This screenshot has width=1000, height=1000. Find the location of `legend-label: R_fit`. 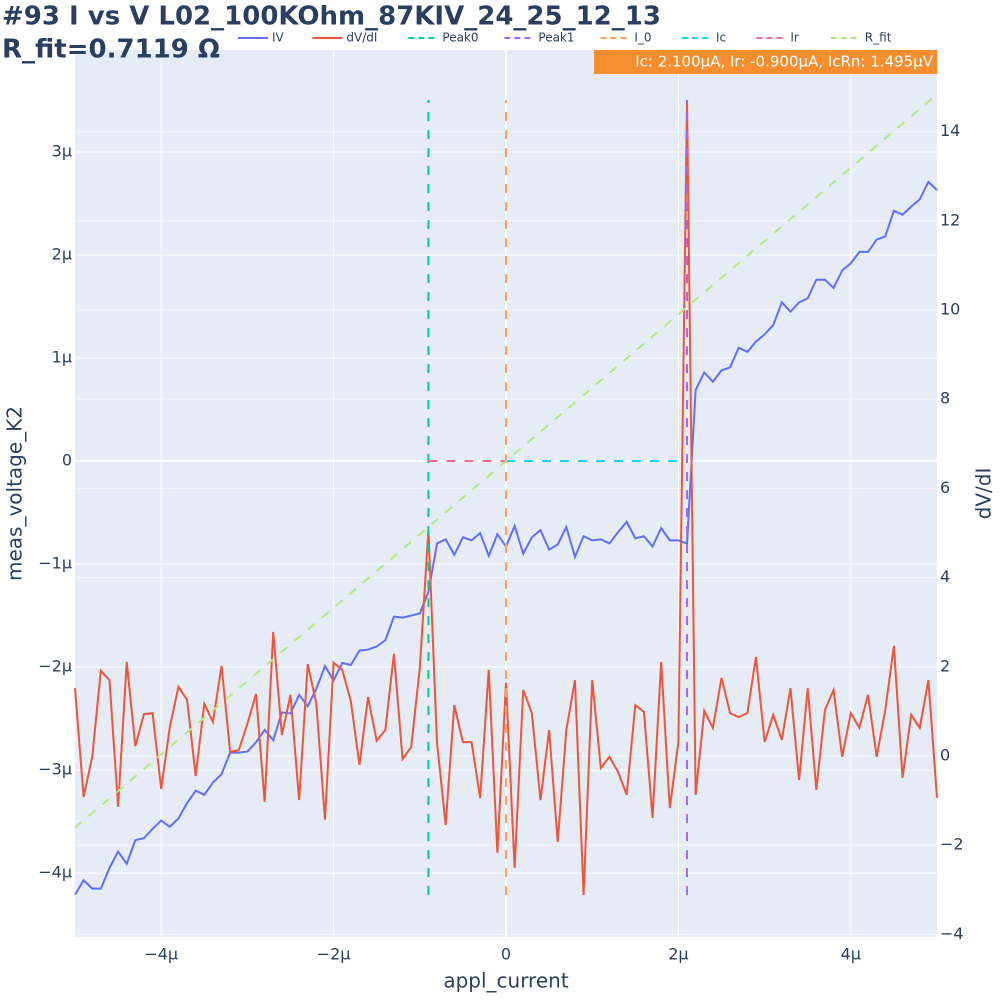

legend-label: R_fit is located at coordinates (878, 38).